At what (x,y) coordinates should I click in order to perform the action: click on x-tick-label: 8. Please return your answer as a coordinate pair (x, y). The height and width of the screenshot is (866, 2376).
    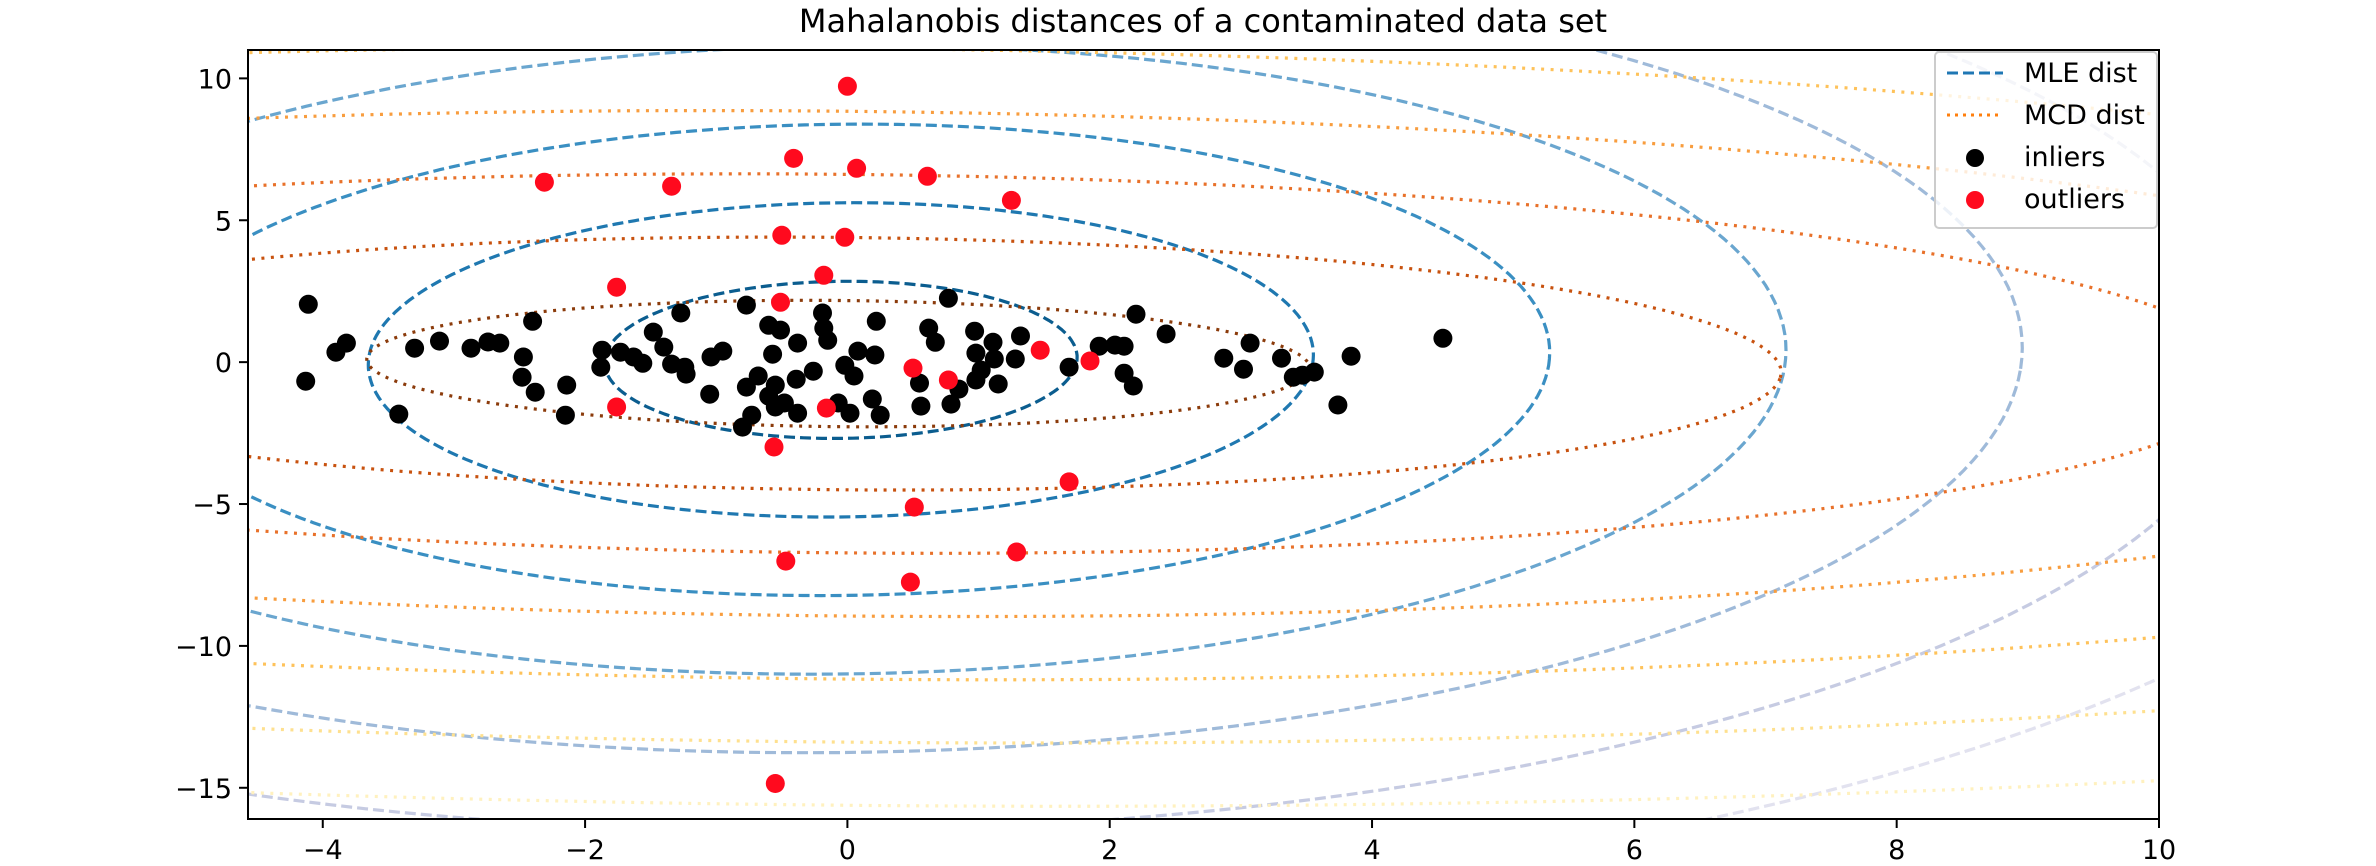
    Looking at the image, I should click on (1896, 850).